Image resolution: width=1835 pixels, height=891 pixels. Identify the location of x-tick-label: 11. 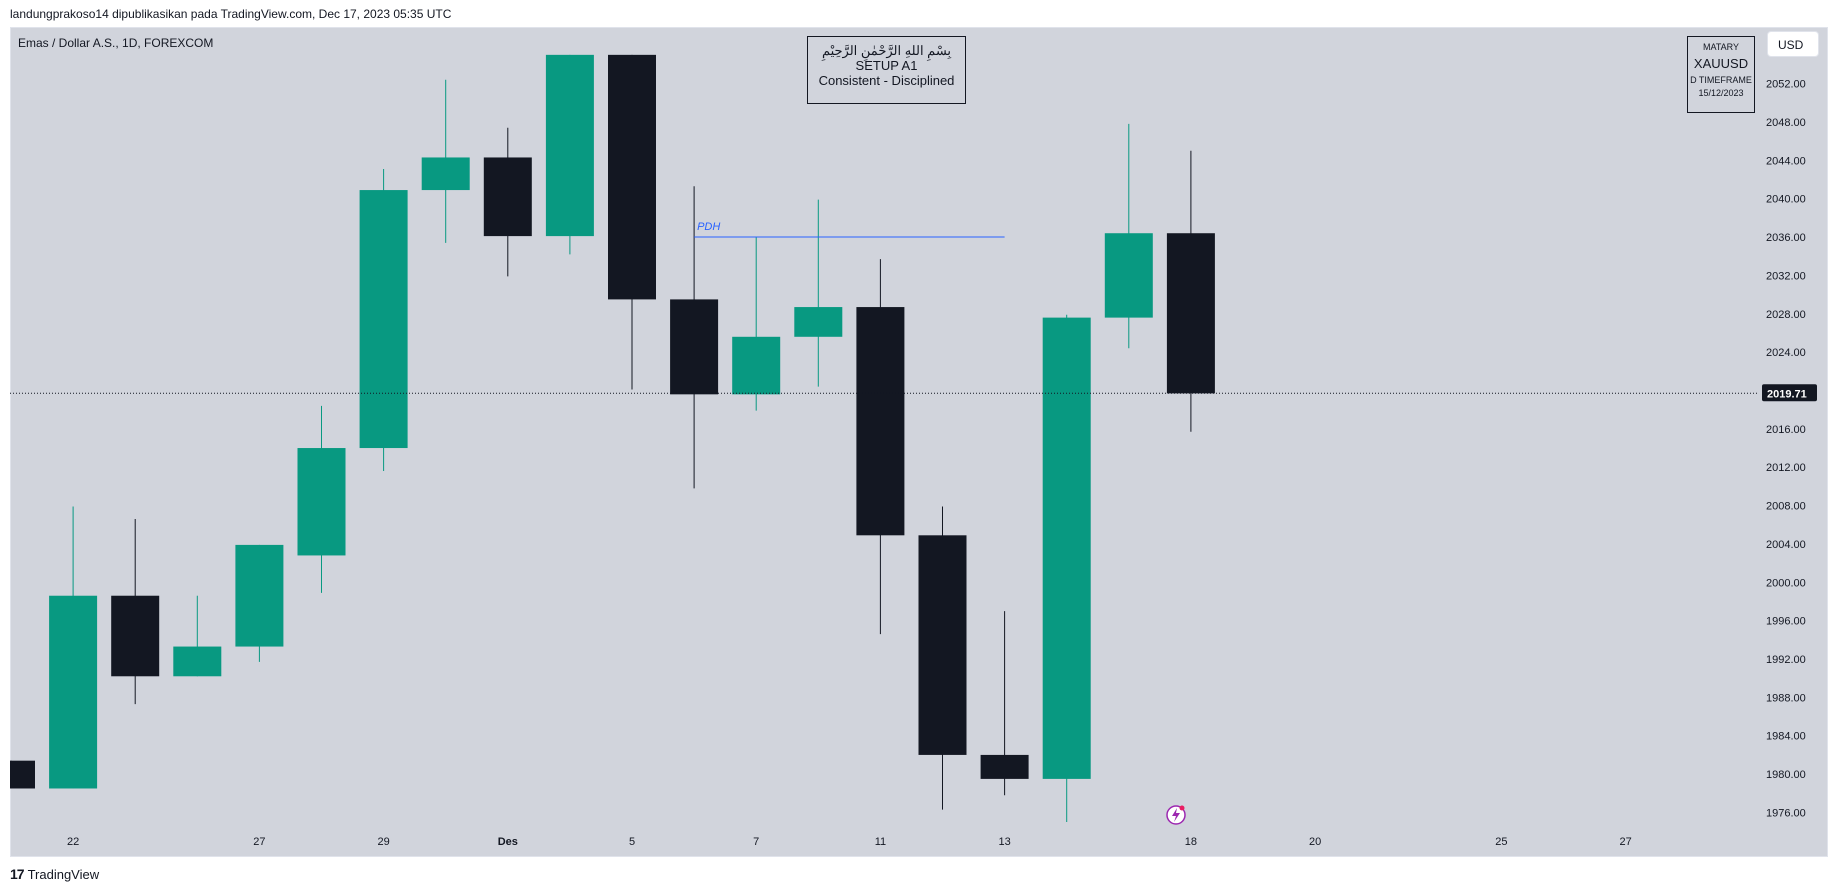
(880, 842).